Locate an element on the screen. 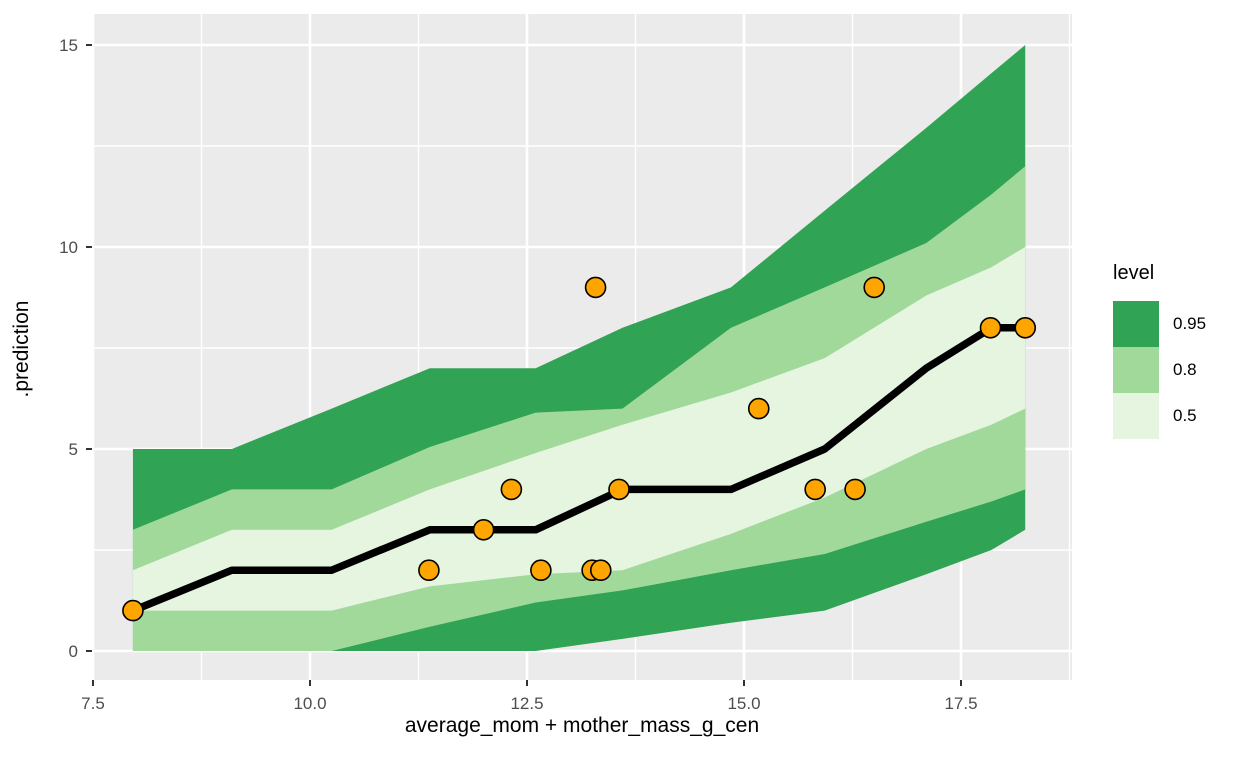 The height and width of the screenshot is (768, 1248). x-axis-title: average_mom + mother_mass_g_cen is located at coordinates (582, 725).